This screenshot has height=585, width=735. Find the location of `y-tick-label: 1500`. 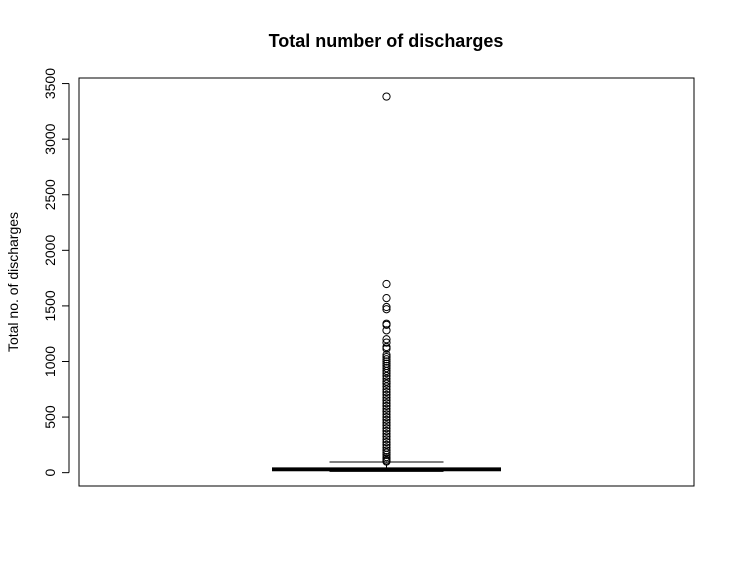

y-tick-label: 1500 is located at coordinates (50, 305).